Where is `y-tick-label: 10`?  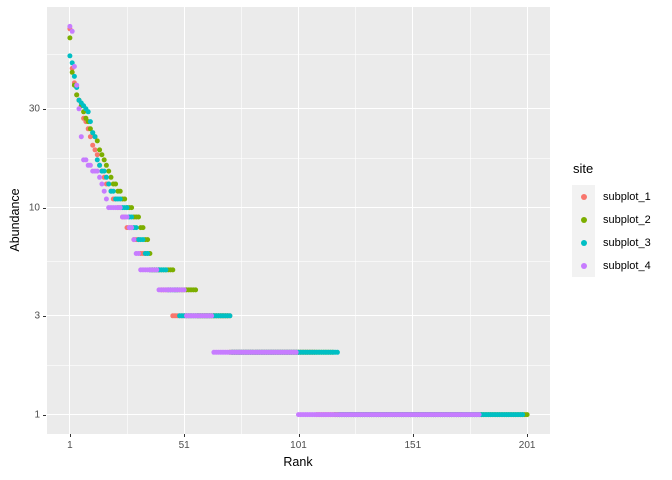 y-tick-label: 10 is located at coordinates (34, 208).